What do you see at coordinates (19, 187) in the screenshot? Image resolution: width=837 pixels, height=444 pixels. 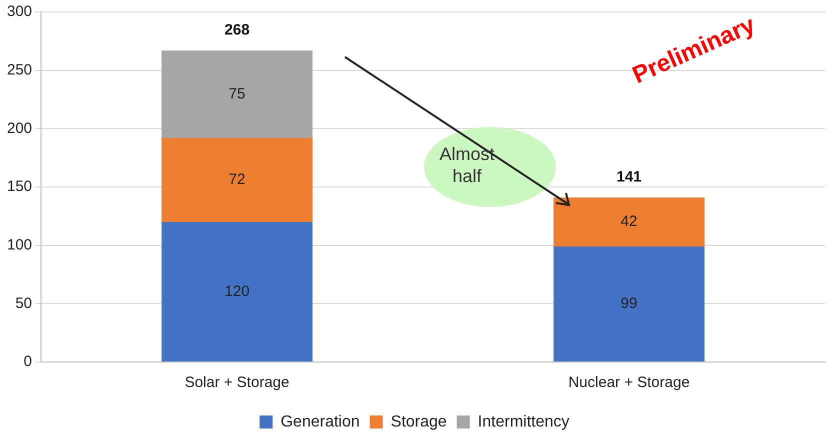 I see `y-tick-label: 150` at bounding box center [19, 187].